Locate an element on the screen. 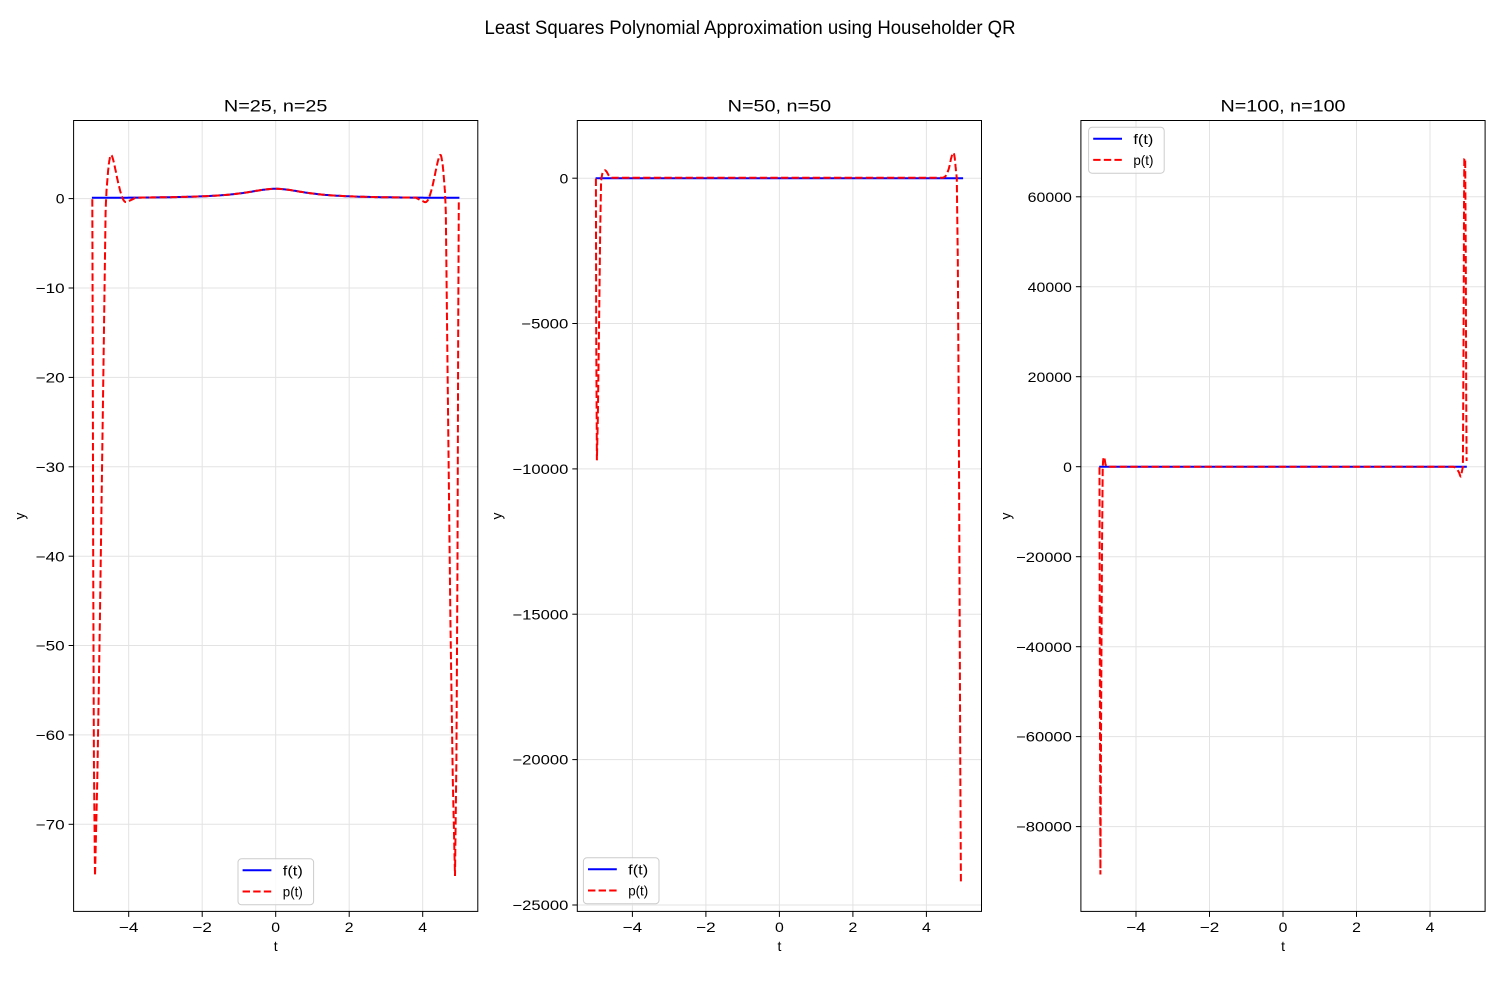 The height and width of the screenshot is (1005, 1500). svg-text: −5000 is located at coordinates (544, 324).